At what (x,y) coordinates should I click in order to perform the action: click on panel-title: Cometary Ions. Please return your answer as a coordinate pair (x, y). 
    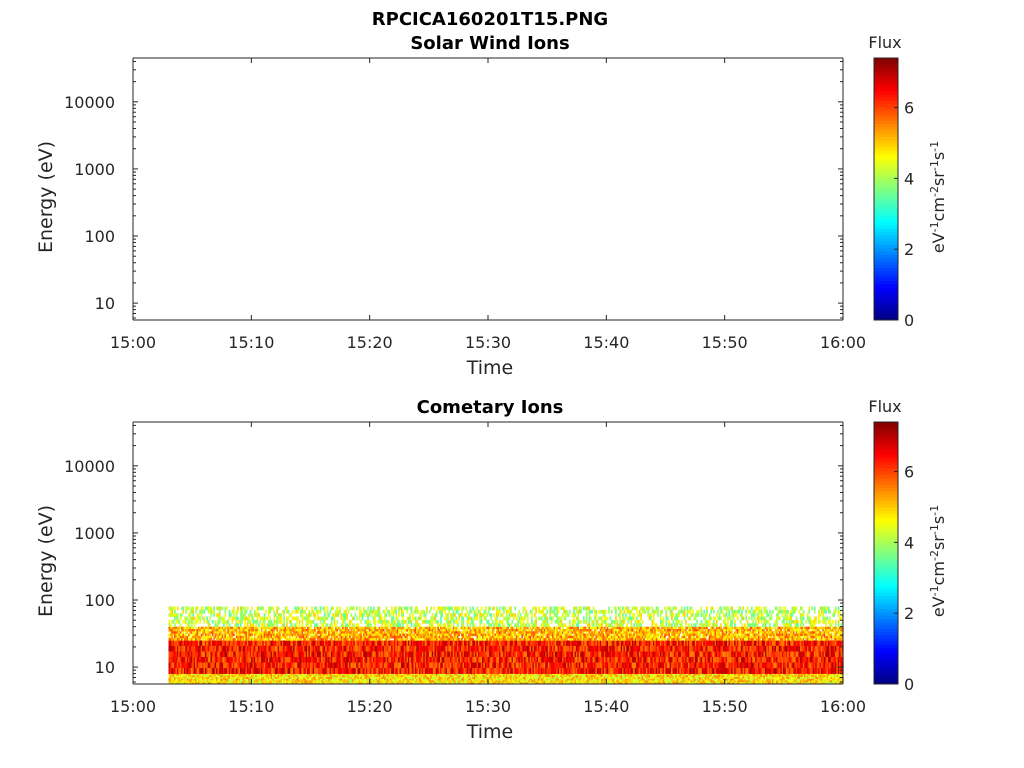
    Looking at the image, I should click on (490, 407).